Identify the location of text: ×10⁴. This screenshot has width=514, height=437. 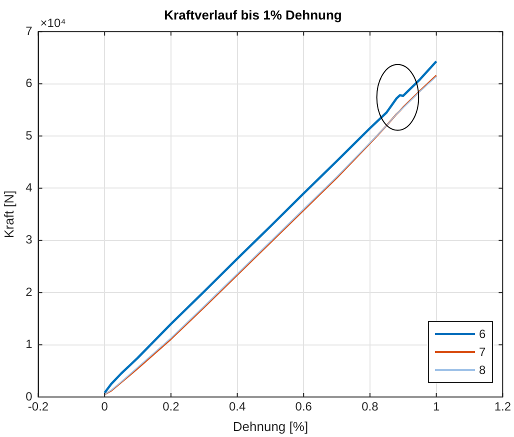
(53, 23).